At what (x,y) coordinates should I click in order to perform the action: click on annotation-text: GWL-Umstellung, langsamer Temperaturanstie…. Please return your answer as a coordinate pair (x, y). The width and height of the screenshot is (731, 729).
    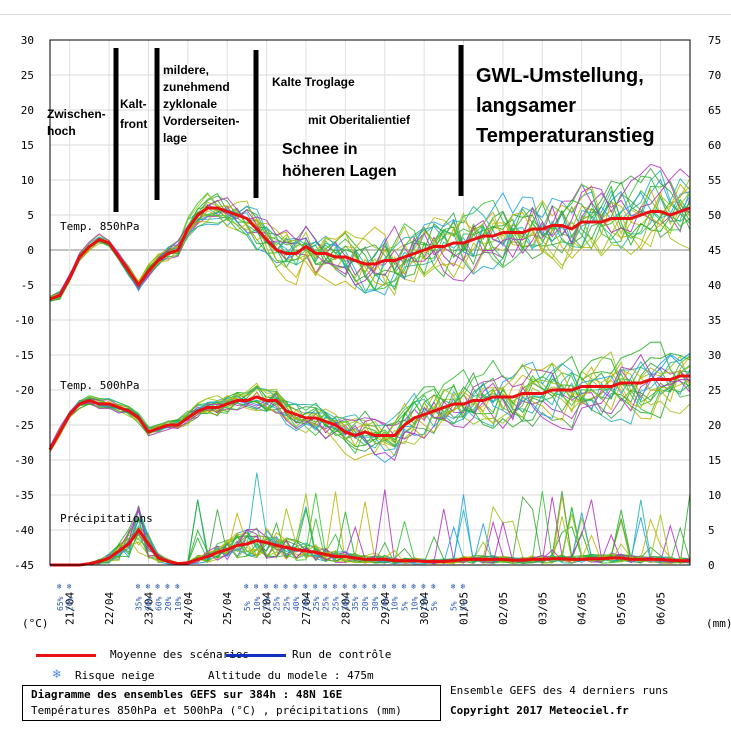
    Looking at the image, I should click on (565, 106).